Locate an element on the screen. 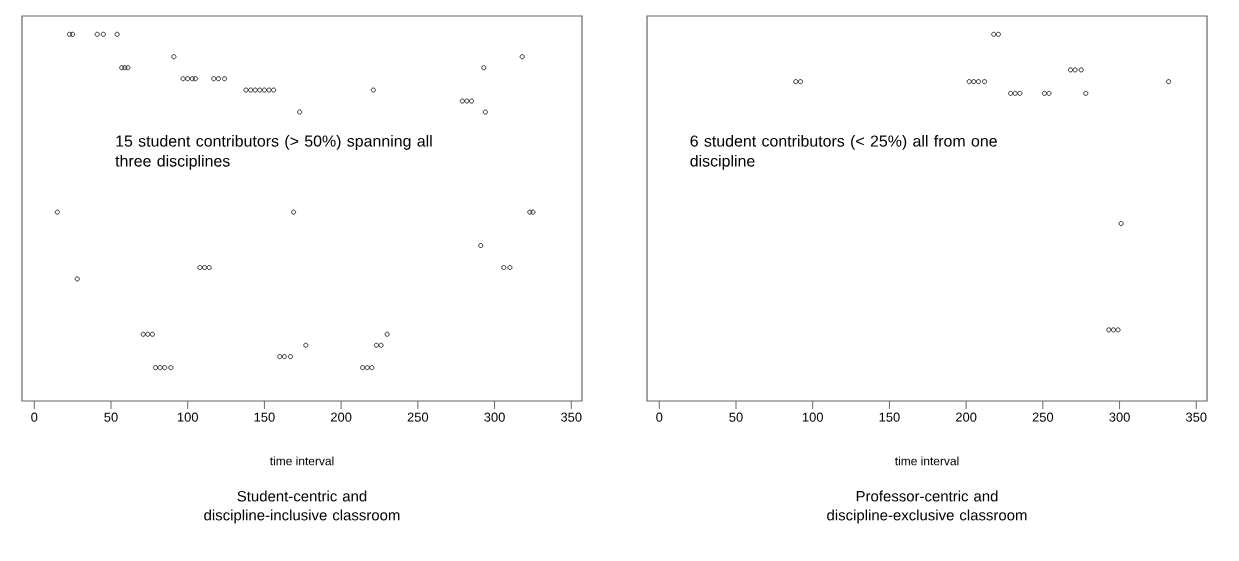 The width and height of the screenshot is (1239, 561). annotation: 15 student contributors (> 50%) spanning all three disciplines is located at coordinates (273, 152).